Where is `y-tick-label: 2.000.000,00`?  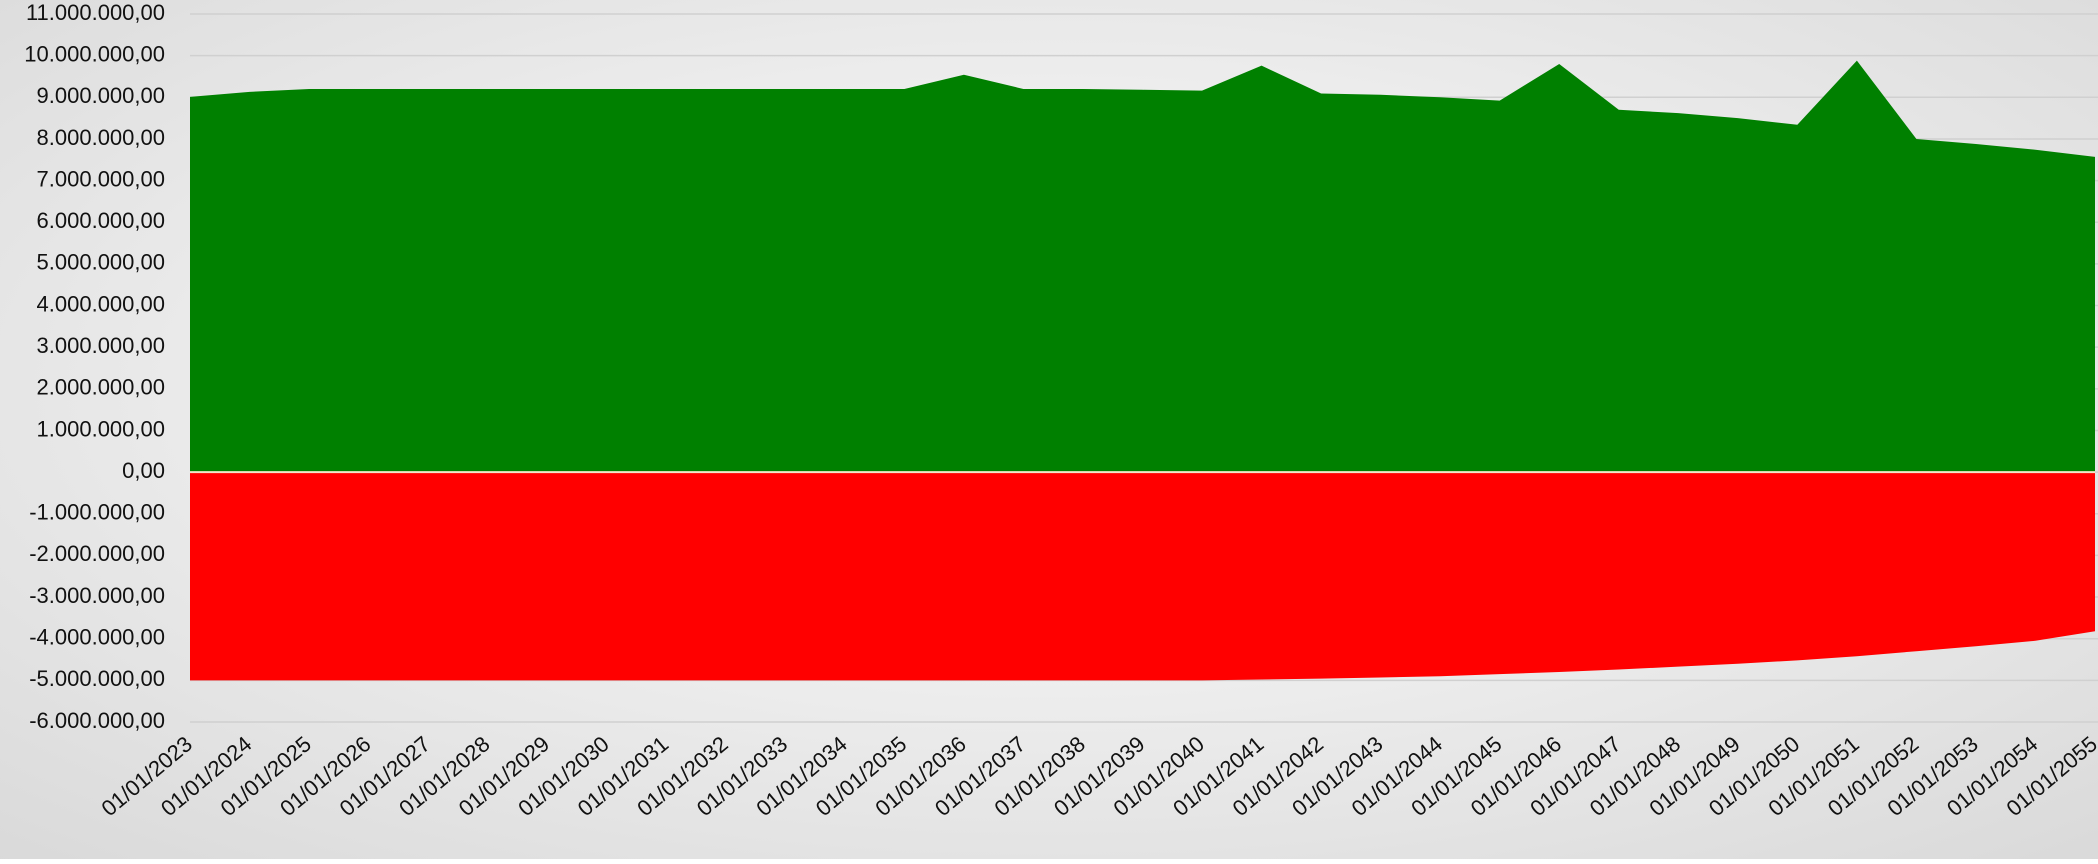 y-tick-label: 2.000.000,00 is located at coordinates (101, 387).